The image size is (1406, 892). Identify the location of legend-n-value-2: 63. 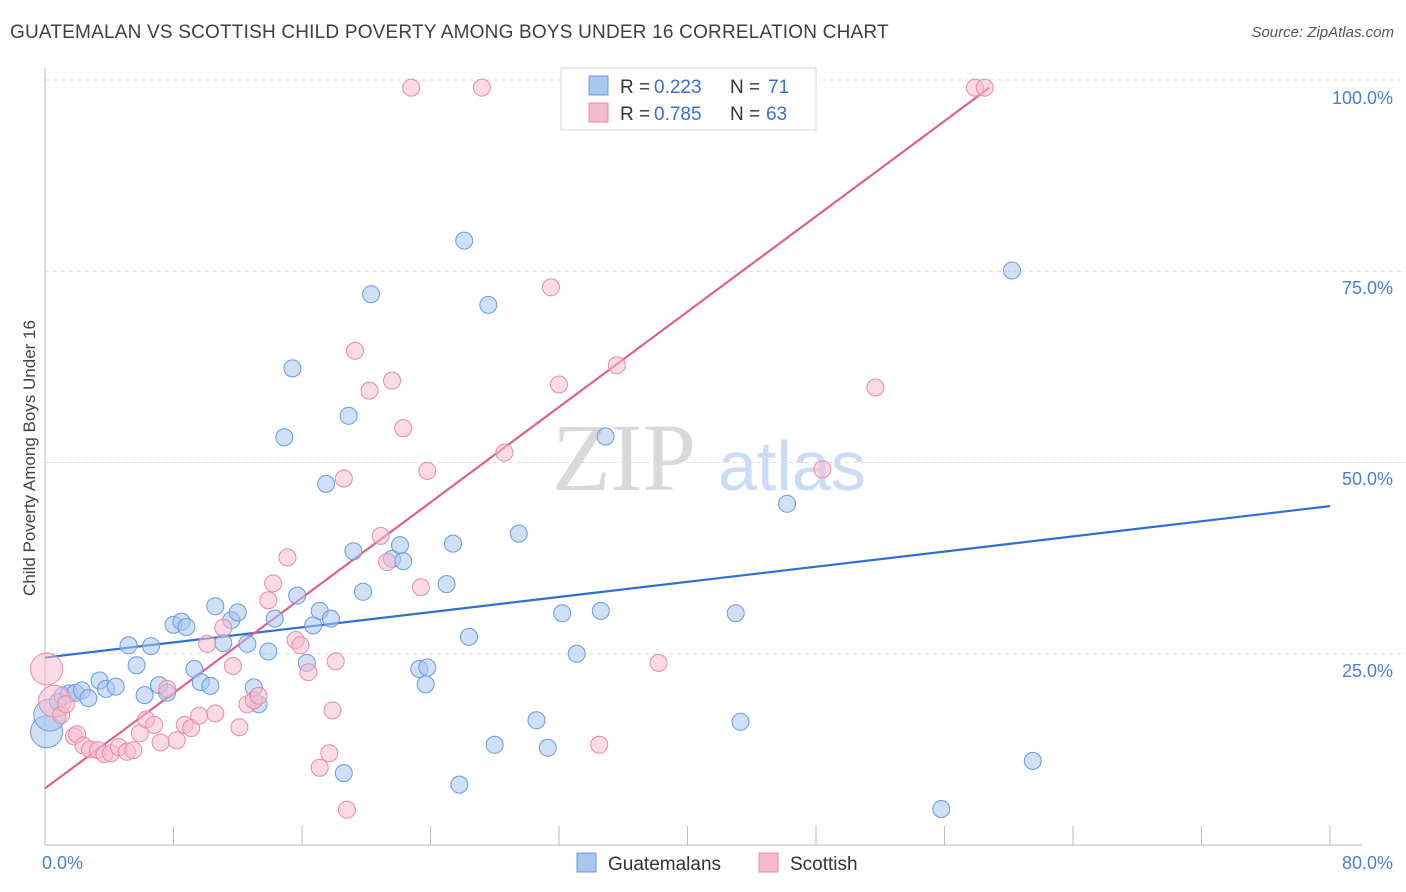
(776, 114).